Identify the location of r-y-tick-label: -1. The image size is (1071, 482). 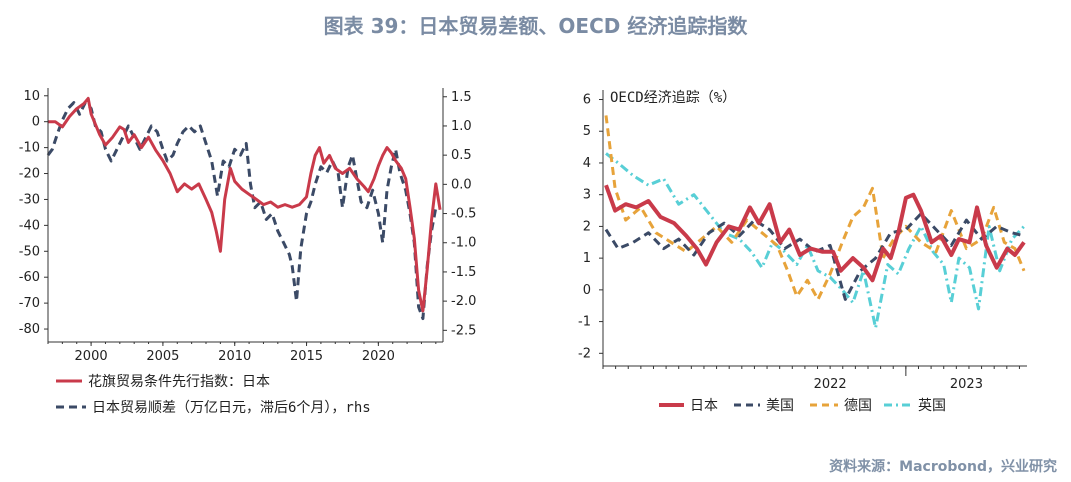
(584, 322).